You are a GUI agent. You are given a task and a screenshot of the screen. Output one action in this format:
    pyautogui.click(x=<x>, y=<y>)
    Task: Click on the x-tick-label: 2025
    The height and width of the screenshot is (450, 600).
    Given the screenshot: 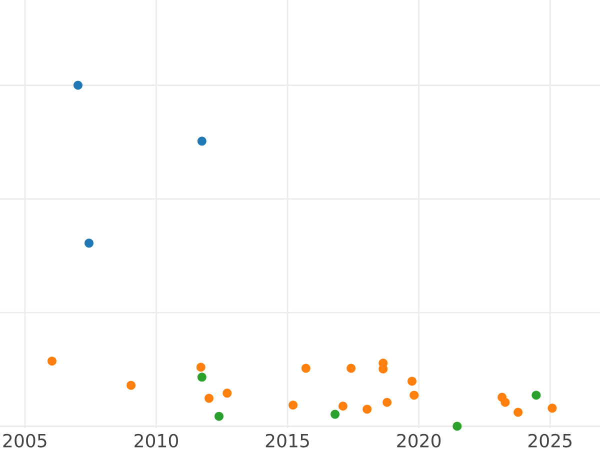 What is the action you would take?
    pyautogui.click(x=550, y=441)
    